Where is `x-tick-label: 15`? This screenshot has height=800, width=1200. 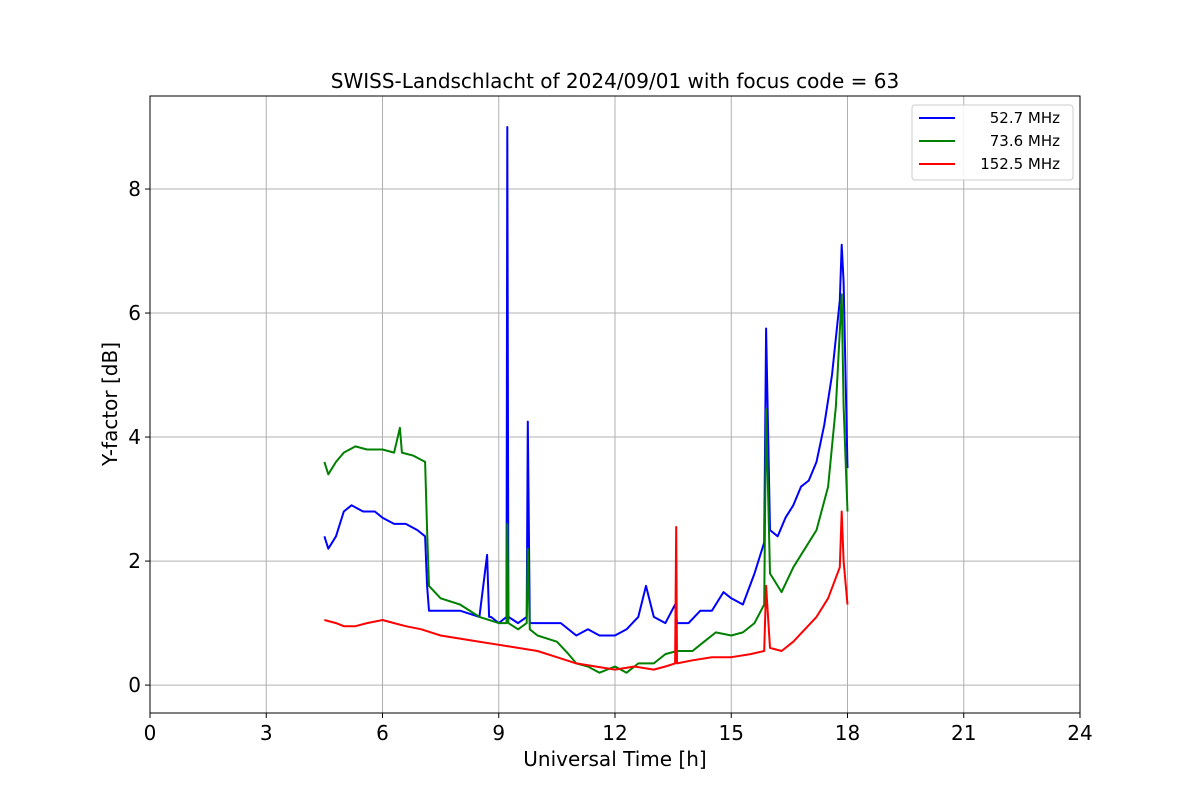
x-tick-label: 15 is located at coordinates (731, 733).